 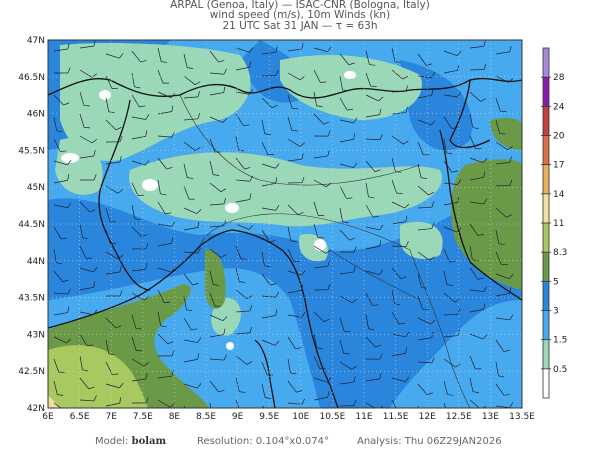 I want to click on lon-tick-label: 10.5E, so click(x=333, y=417).